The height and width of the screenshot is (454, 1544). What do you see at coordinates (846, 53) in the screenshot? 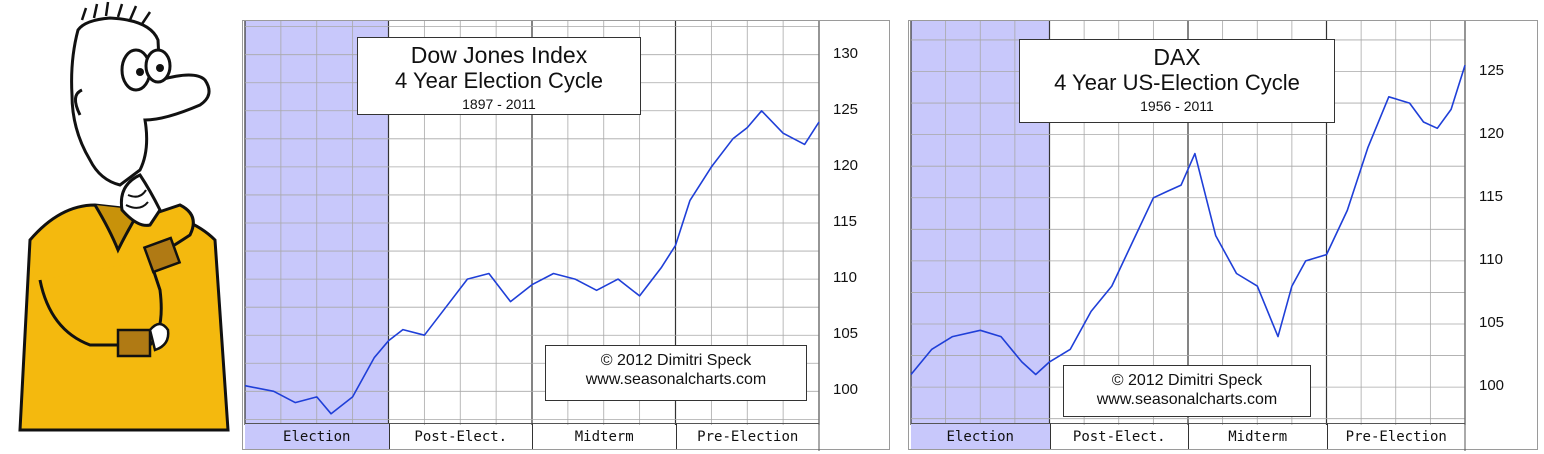
I see `y-tick-label: 130` at bounding box center [846, 53].